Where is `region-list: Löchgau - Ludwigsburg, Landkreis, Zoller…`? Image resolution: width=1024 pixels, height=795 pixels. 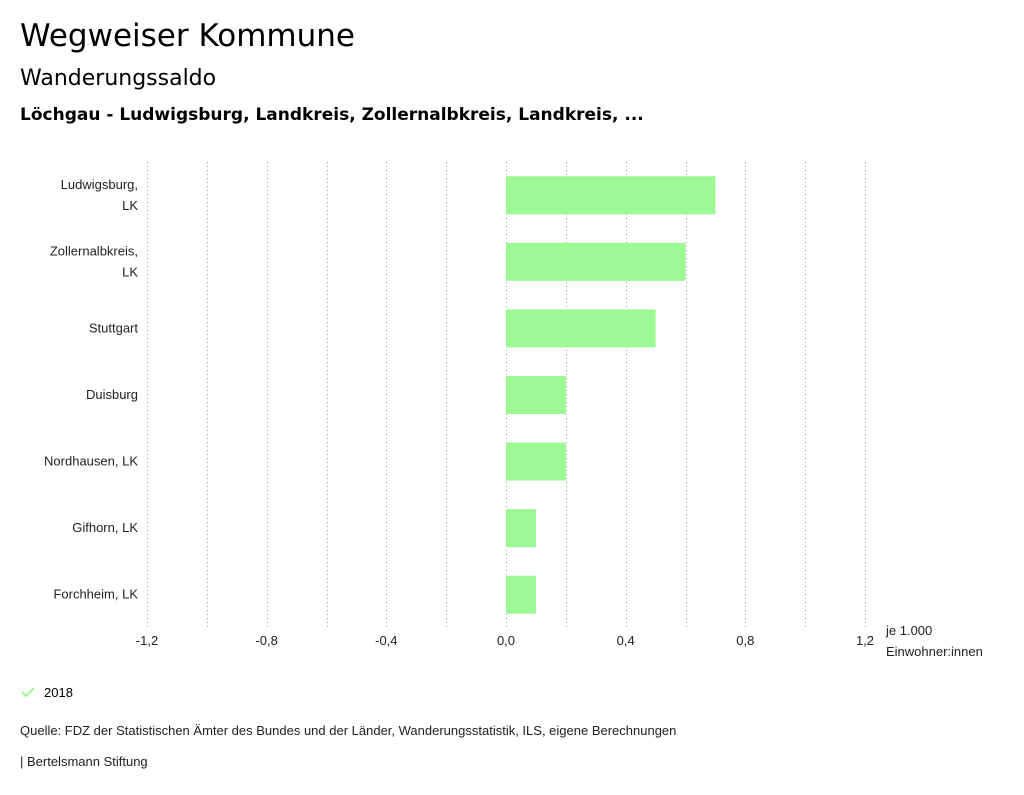
region-list: Löchgau - Ludwigsburg, Landkreis, Zoller… is located at coordinates (332, 115).